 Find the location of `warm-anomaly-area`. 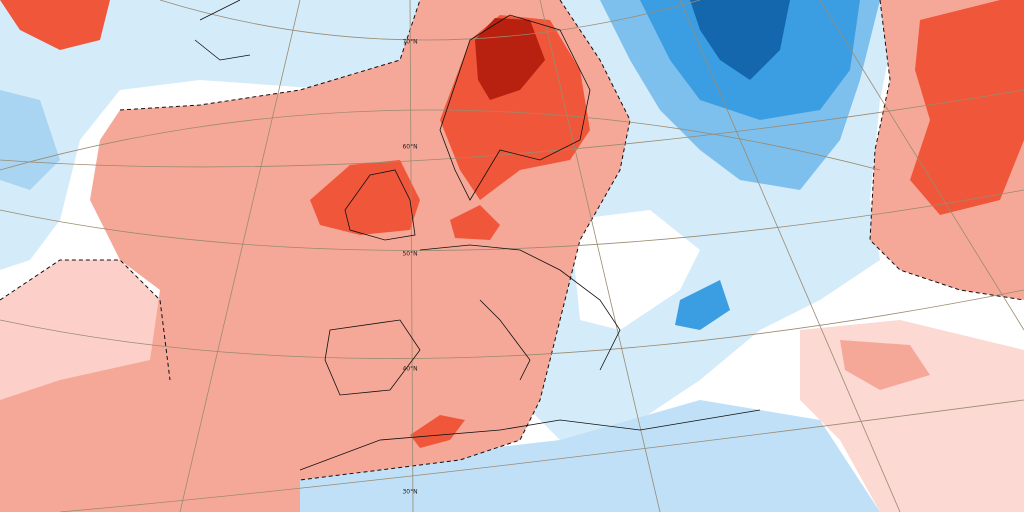

warm-anomaly-area is located at coordinates (885, 365).